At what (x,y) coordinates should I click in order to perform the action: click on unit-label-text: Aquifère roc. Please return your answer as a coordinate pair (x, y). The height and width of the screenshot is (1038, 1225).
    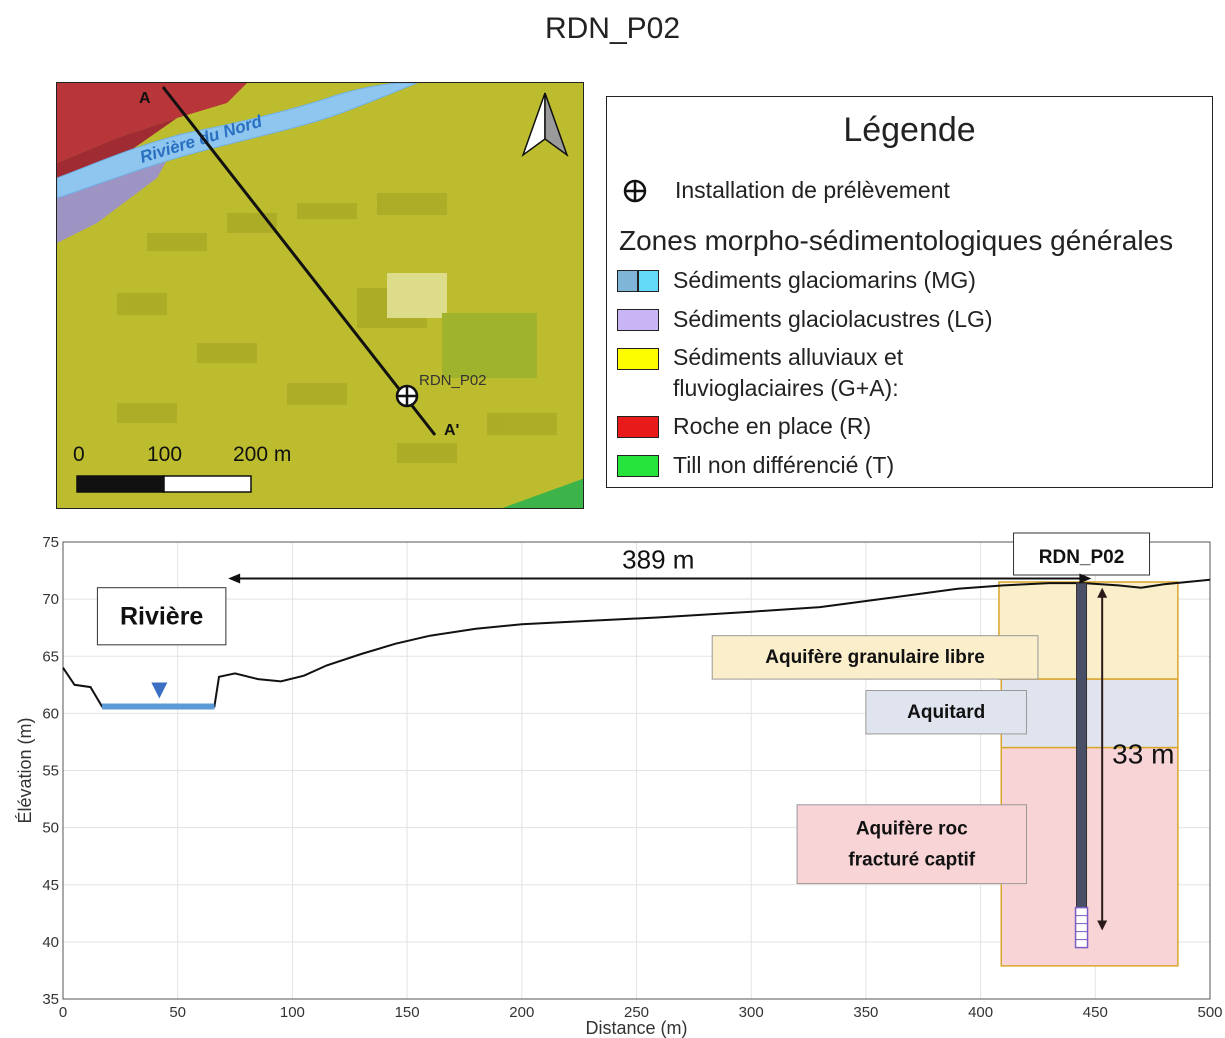
    Looking at the image, I should click on (912, 828).